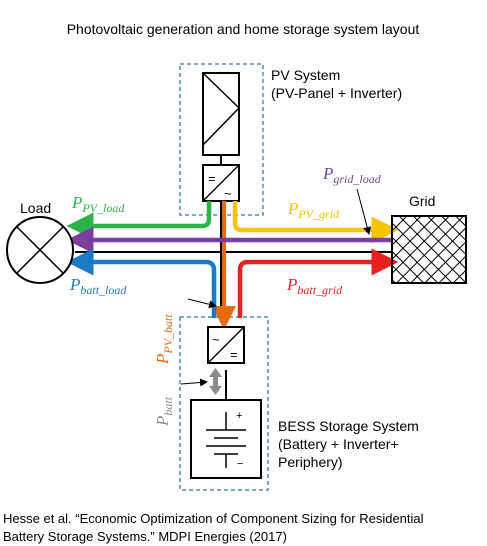 This screenshot has height=546, width=487. What do you see at coordinates (364, 211) in the screenshot?
I see `flow-grid-load-pointer` at bounding box center [364, 211].